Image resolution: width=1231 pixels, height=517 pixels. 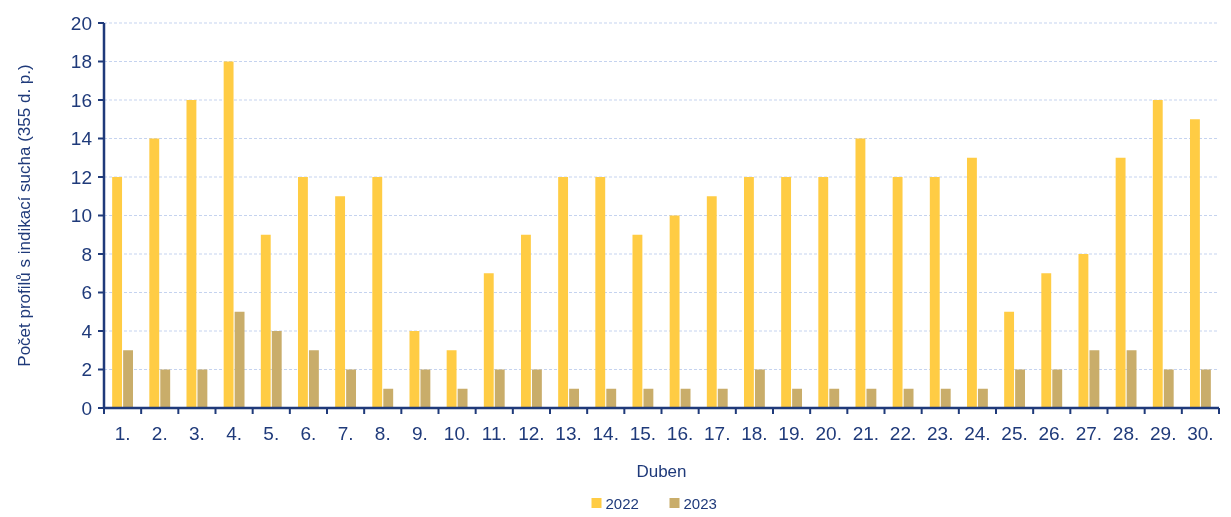 What do you see at coordinates (81, 100) in the screenshot?
I see `y-tick-label: 16` at bounding box center [81, 100].